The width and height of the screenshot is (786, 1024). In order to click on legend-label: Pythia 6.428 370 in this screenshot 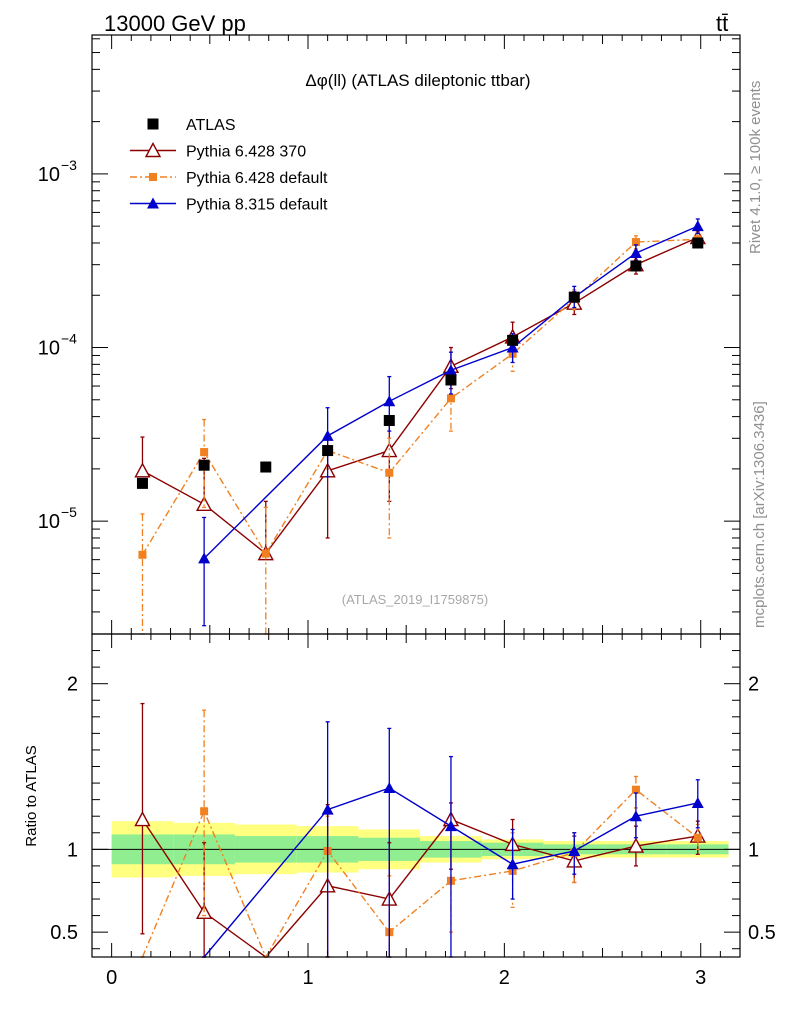, I will do `click(246, 152)`.